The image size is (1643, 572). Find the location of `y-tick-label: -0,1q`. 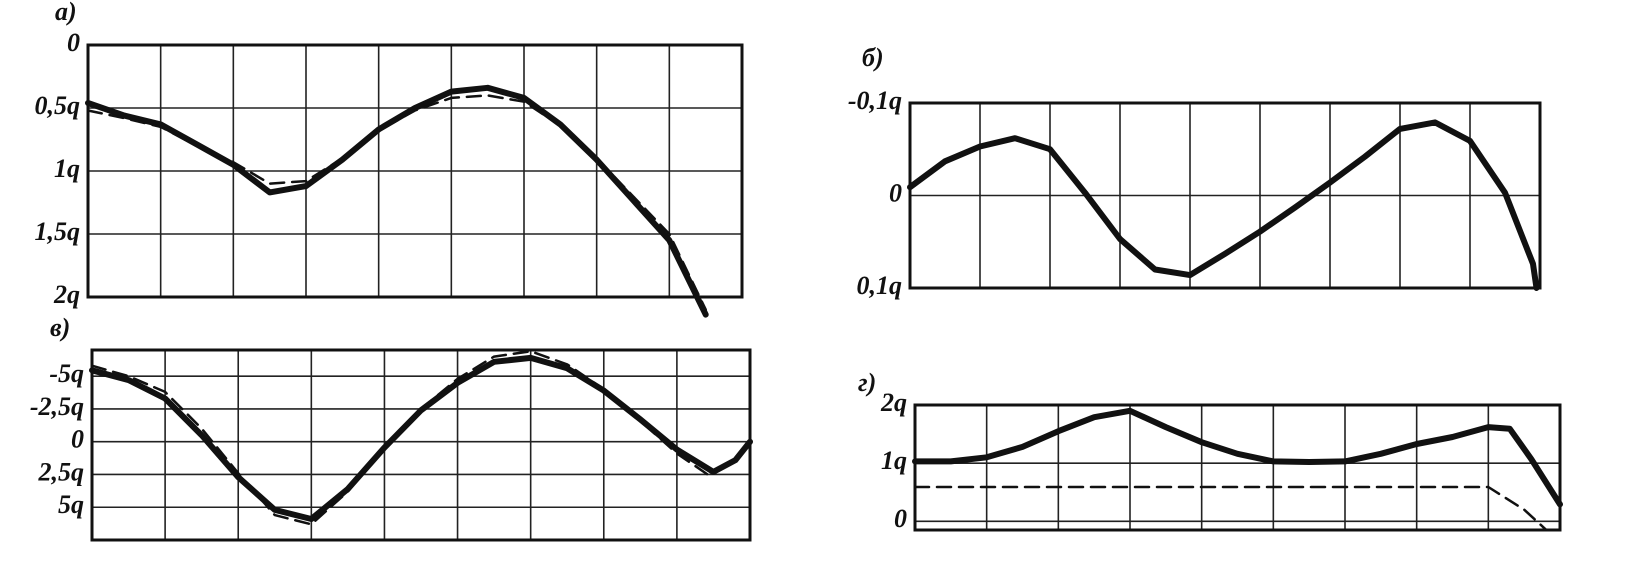

y-tick-label: -0,1q is located at coordinates (875, 100).